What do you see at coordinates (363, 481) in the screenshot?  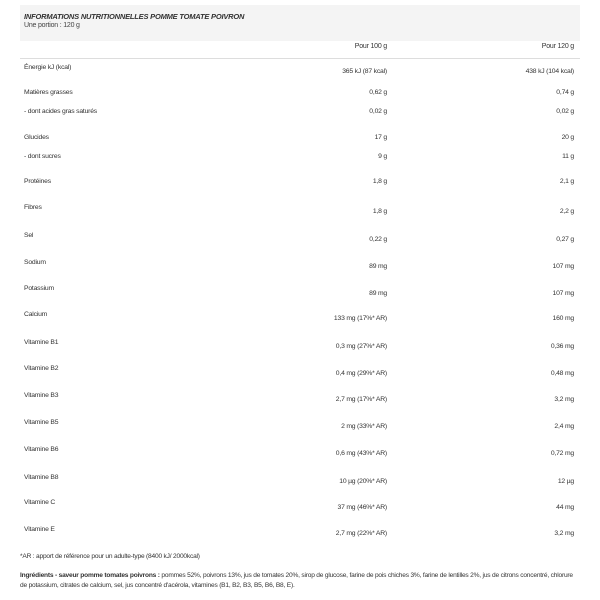 I see `row-value-per100: 10 µg (20%* AR)` at bounding box center [363, 481].